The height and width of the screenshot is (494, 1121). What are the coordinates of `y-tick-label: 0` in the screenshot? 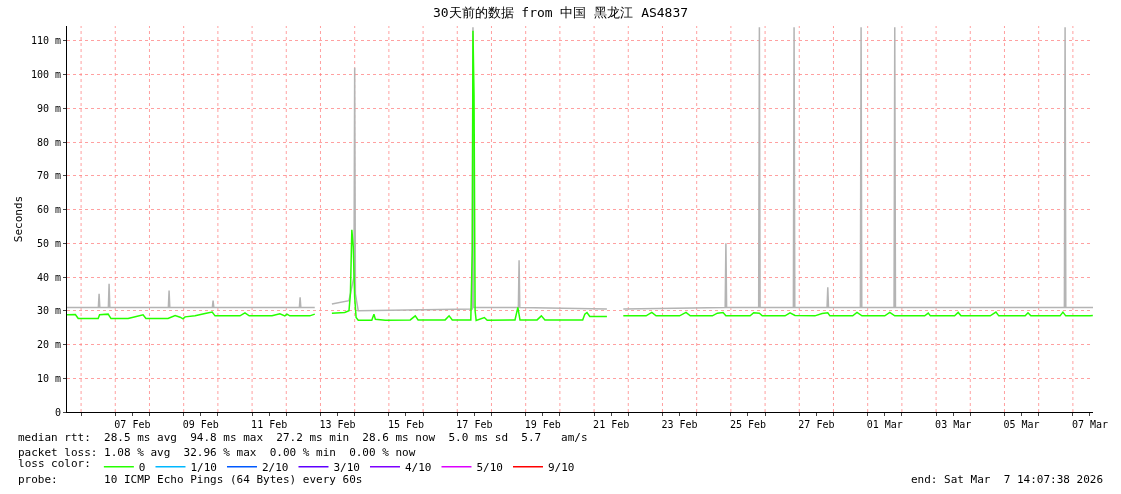 It's located at (57, 412).